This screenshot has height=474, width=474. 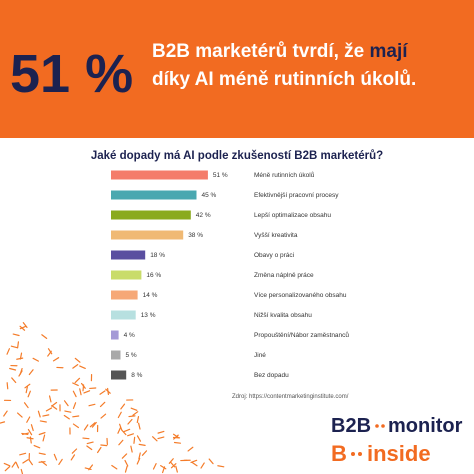 I want to click on category-label: Efektivnější pracovní procesy, so click(x=296, y=195).